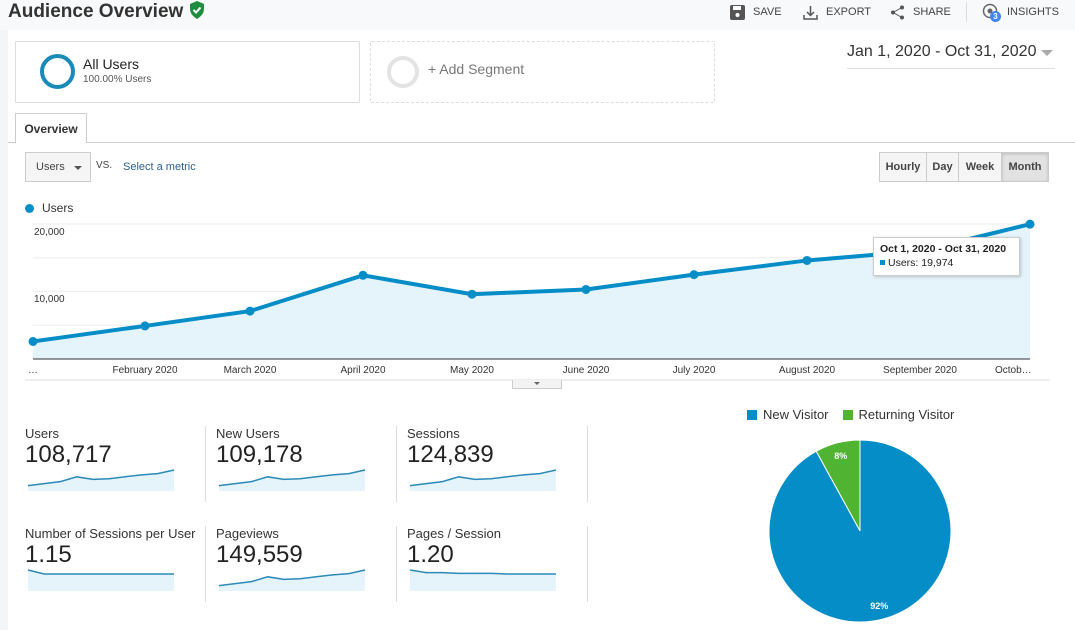  Describe the element at coordinates (694, 370) in the screenshot. I see `x-tick-label: July 2020` at that location.